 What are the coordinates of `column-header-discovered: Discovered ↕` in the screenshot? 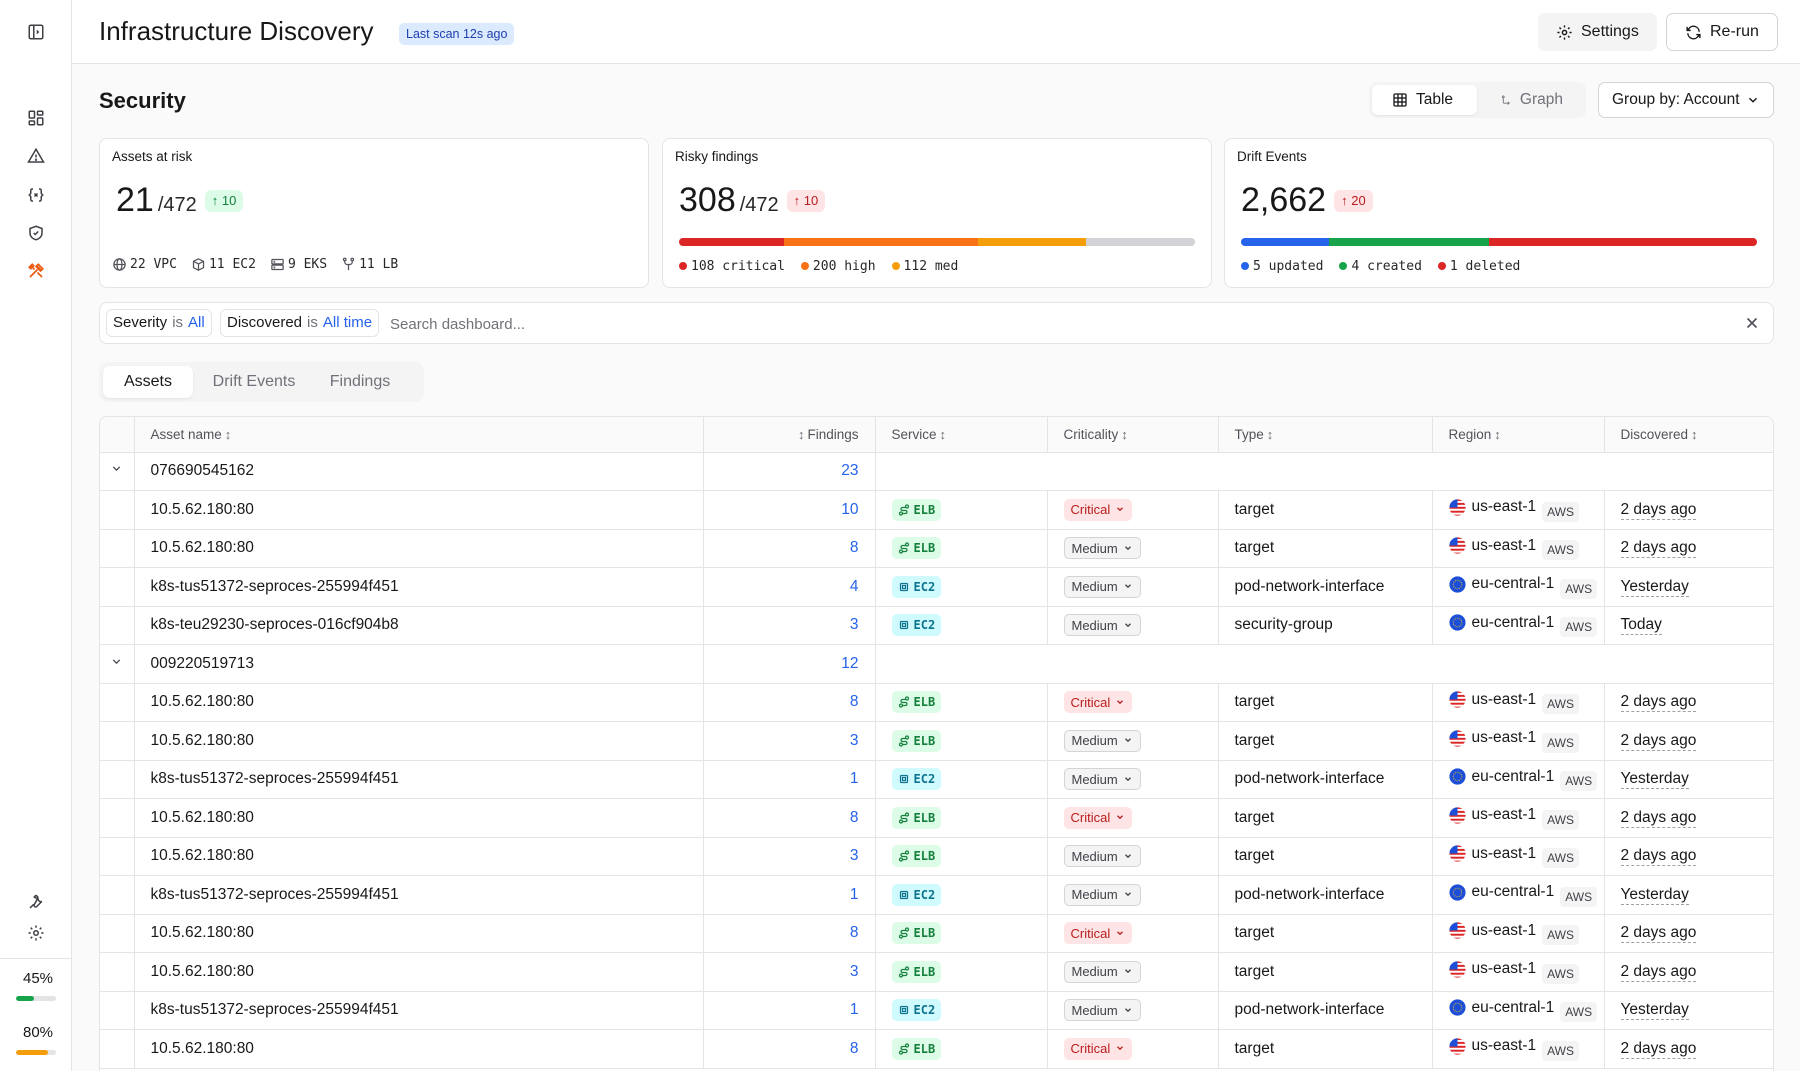 It's located at (1688, 435).